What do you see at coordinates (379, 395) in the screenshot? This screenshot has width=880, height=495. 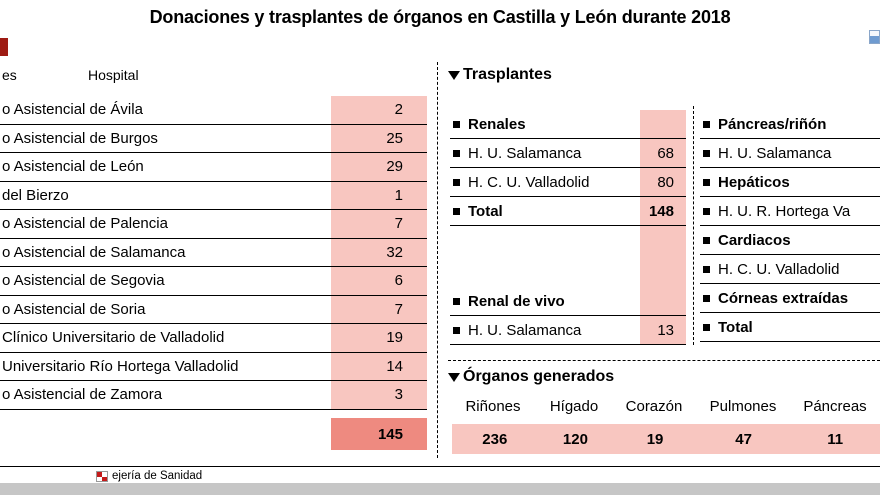 I see `donation-value: 3` at bounding box center [379, 395].